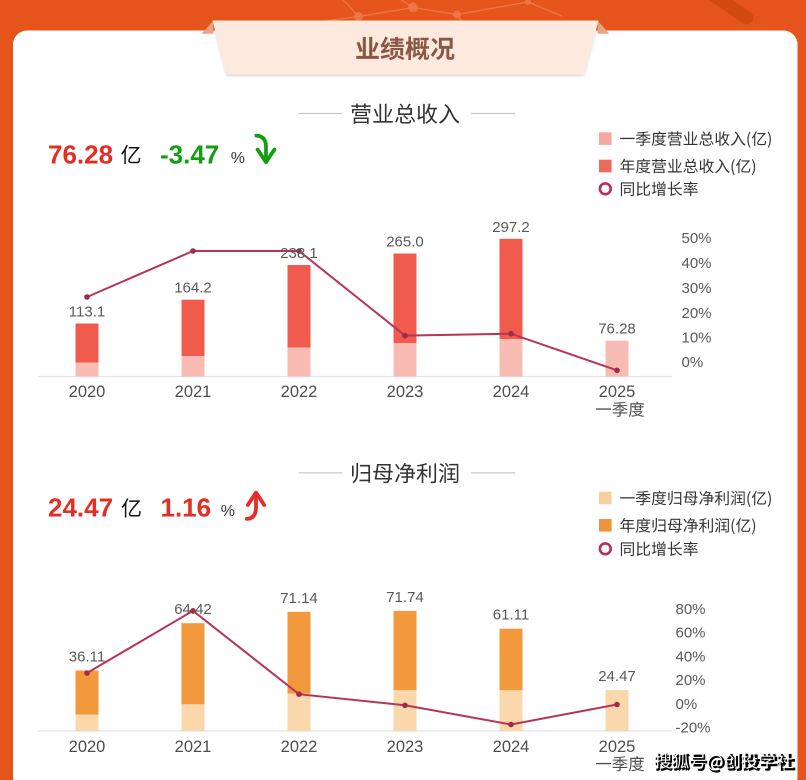 The height and width of the screenshot is (780, 806). What do you see at coordinates (299, 253) in the screenshot?
I see `svg-text: 238.1` at bounding box center [299, 253].